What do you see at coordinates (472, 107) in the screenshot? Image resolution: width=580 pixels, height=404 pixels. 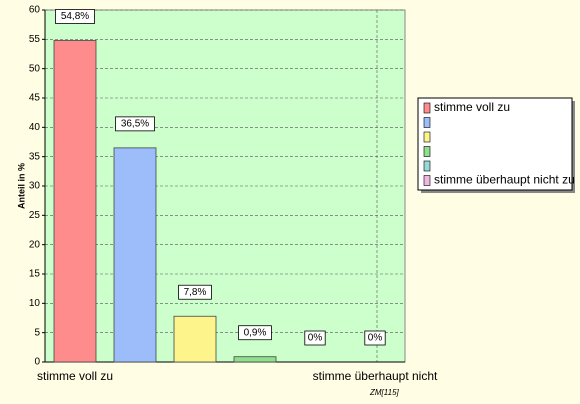 I see `legend-label: stimme voll zu` at bounding box center [472, 107].